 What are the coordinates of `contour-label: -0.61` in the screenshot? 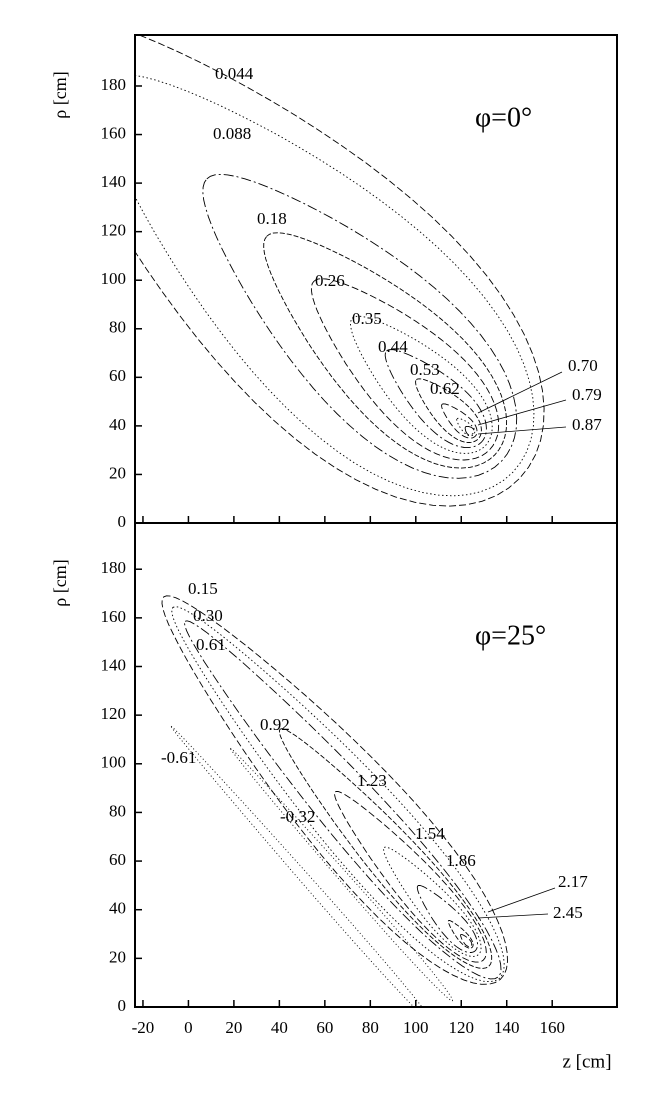 It's located at (178, 757).